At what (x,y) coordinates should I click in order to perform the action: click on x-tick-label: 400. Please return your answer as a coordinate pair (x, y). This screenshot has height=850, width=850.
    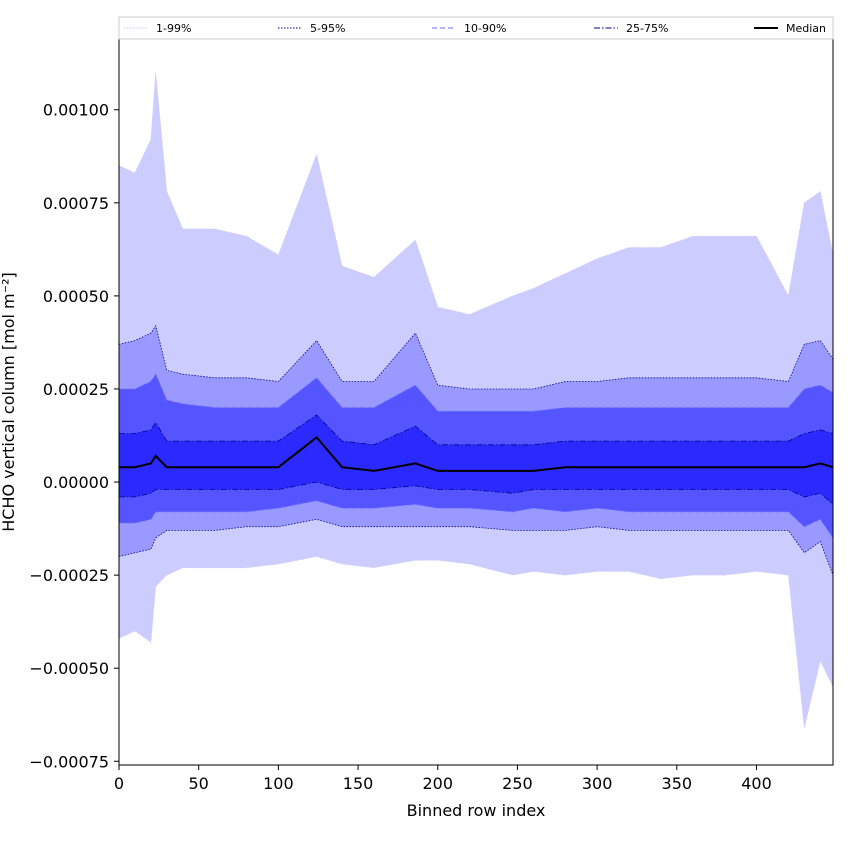
    Looking at the image, I should click on (756, 783).